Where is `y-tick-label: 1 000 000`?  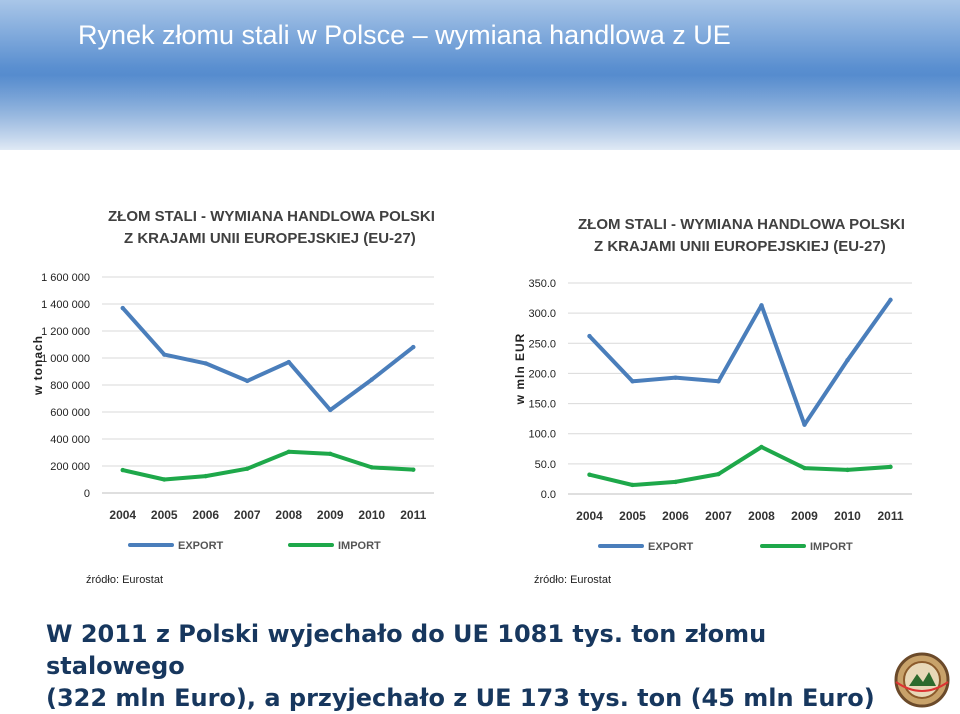 y-tick-label: 1 000 000 is located at coordinates (65, 359).